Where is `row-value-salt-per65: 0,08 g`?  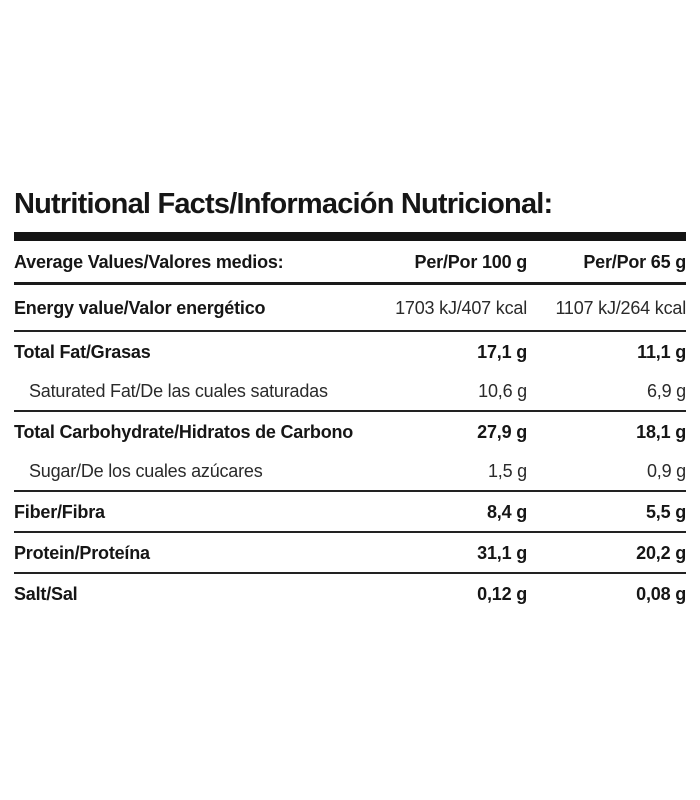 row-value-salt-per65: 0,08 g is located at coordinates (661, 593).